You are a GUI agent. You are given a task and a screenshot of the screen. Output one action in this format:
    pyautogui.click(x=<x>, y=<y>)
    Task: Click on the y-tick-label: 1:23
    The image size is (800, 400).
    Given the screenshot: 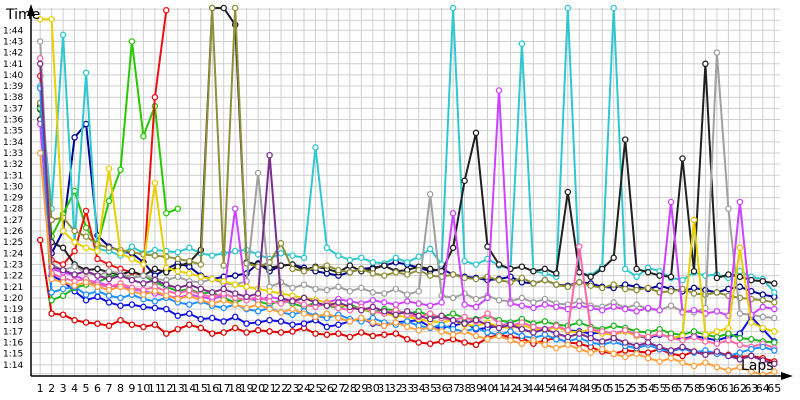 What is the action you would take?
    pyautogui.click(x=13, y=265)
    